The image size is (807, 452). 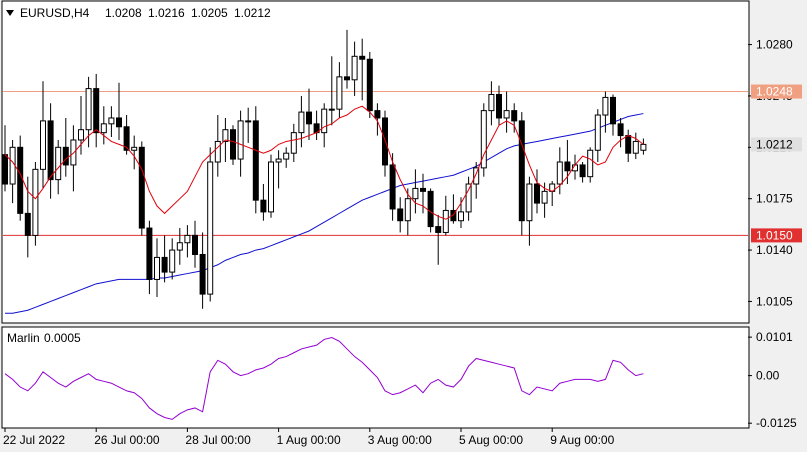 I want to click on time-tick-label: 26 Jul 00:00, so click(x=127, y=440).